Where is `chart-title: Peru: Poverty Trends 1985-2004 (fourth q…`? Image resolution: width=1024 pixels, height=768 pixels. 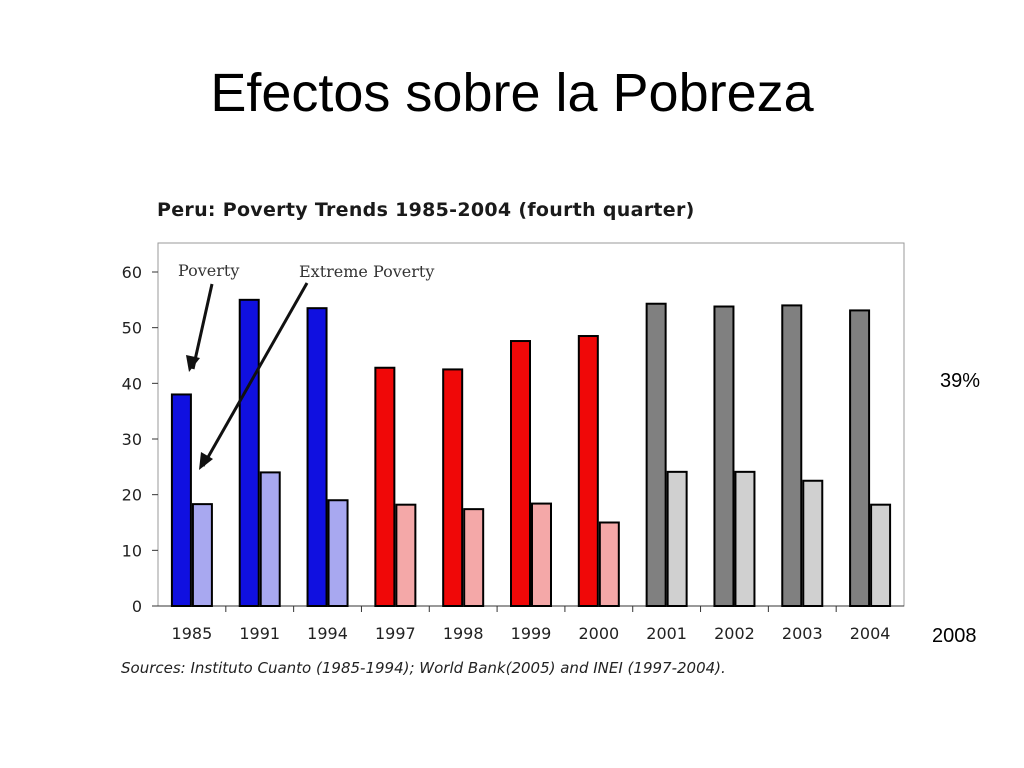 chart-title: Peru: Poverty Trends 1985-2004 (fourth q… is located at coordinates (426, 210).